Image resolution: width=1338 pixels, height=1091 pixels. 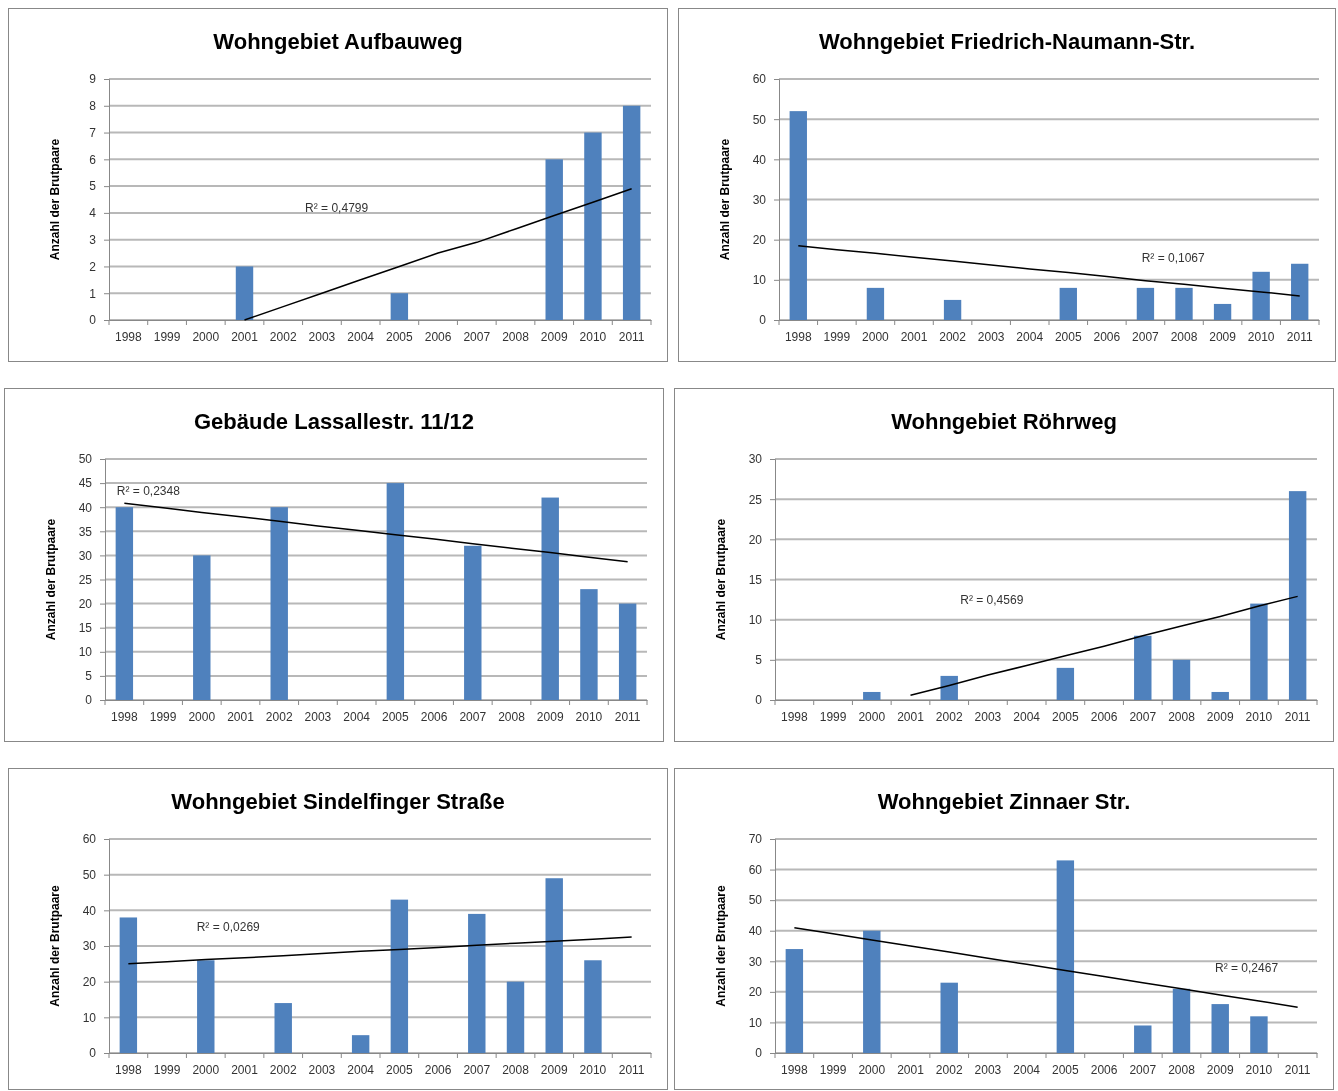 I want to click on y-tick-label: 35, so click(x=85, y=531).